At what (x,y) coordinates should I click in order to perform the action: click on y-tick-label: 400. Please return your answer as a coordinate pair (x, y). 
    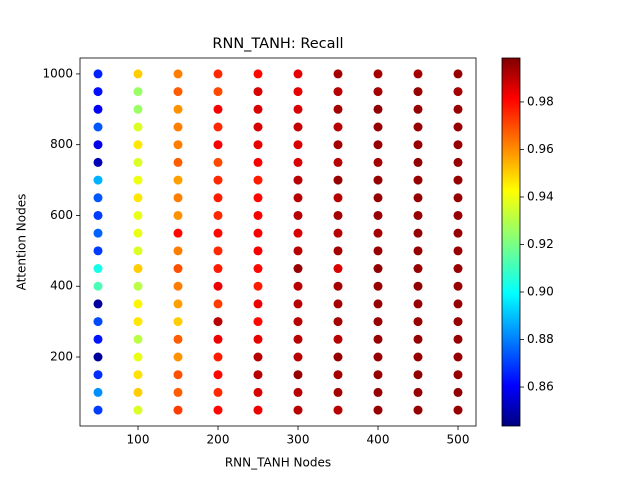
    Looking at the image, I should click on (61, 286).